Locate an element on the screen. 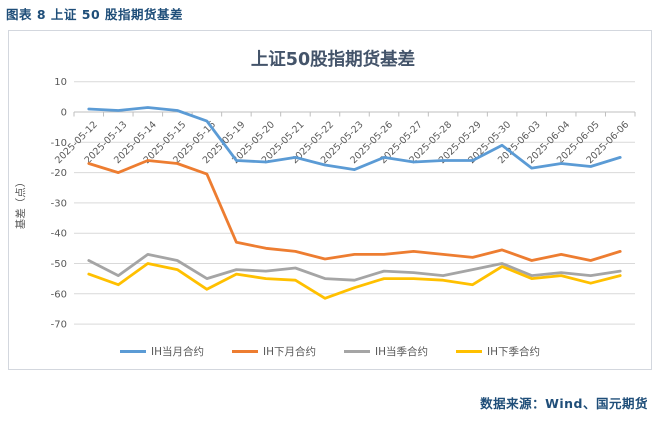  y-tick-label: -40 is located at coordinates (59, 234).